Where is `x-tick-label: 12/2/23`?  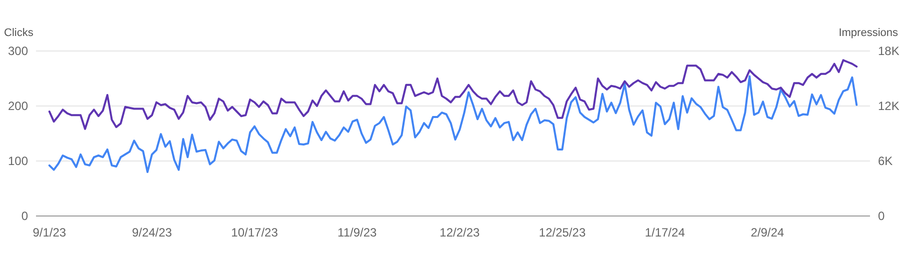
x-tick-label: 12/2/23 is located at coordinates (460, 233).